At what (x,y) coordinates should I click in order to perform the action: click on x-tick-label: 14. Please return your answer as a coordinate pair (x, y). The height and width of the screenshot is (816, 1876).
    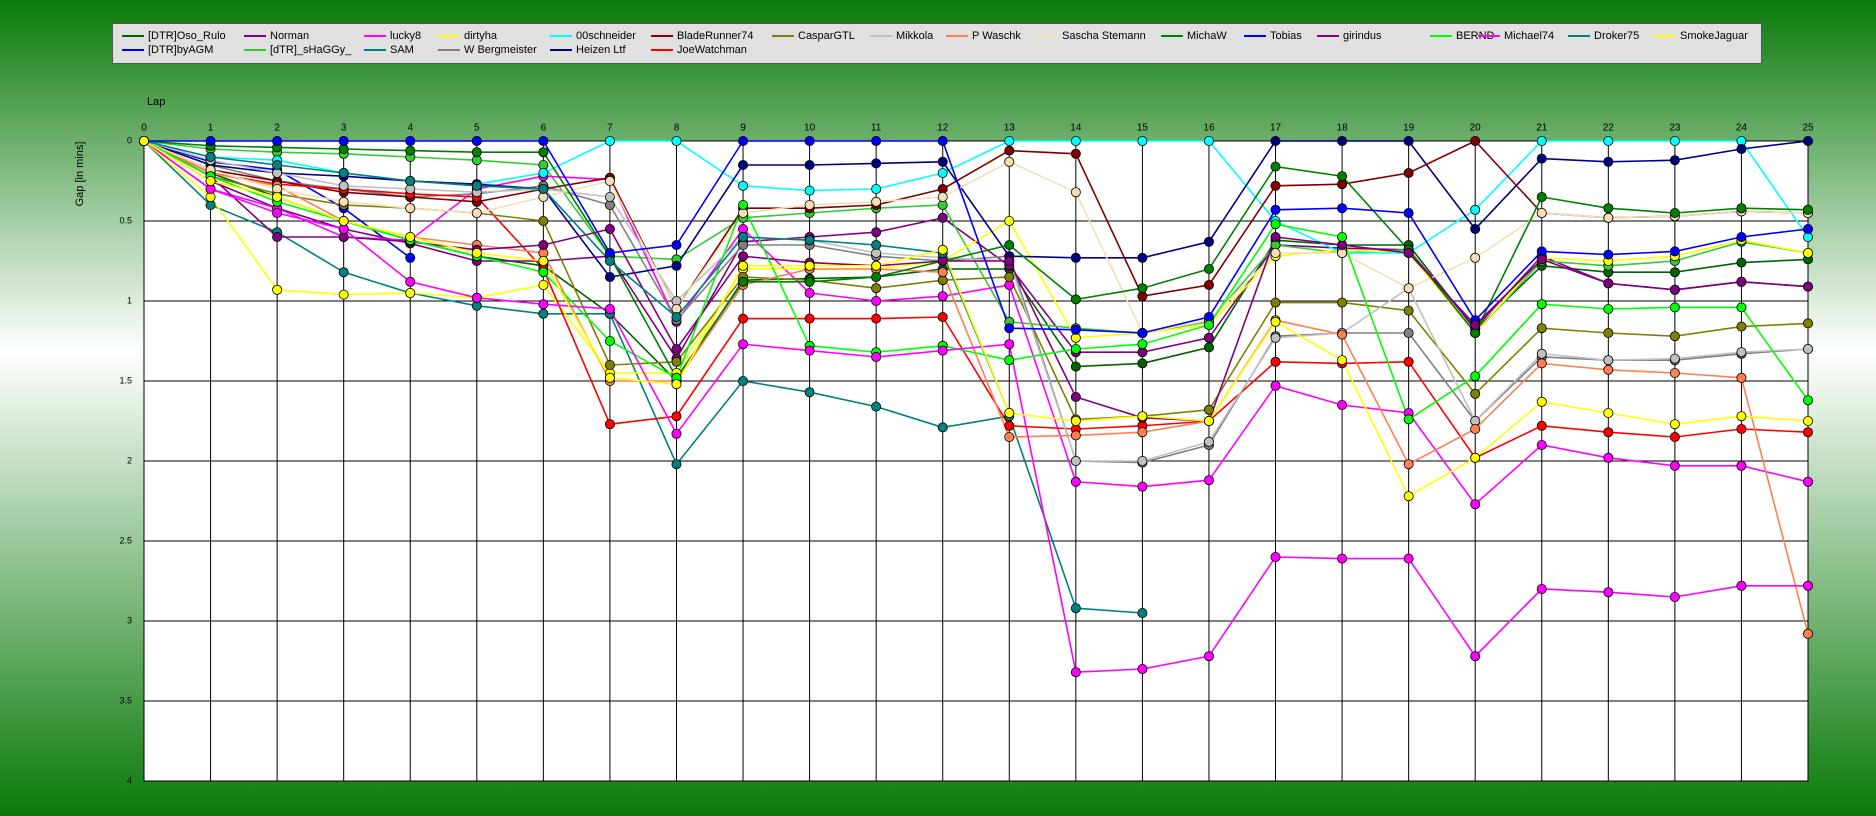
    Looking at the image, I should click on (1076, 128).